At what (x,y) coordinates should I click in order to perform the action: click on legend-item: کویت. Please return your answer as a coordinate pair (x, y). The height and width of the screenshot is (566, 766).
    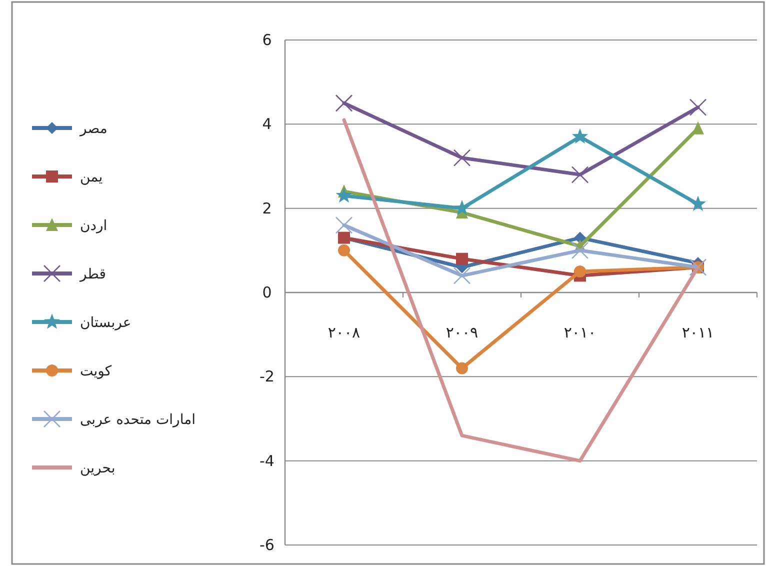
    Looking at the image, I should click on (72, 372).